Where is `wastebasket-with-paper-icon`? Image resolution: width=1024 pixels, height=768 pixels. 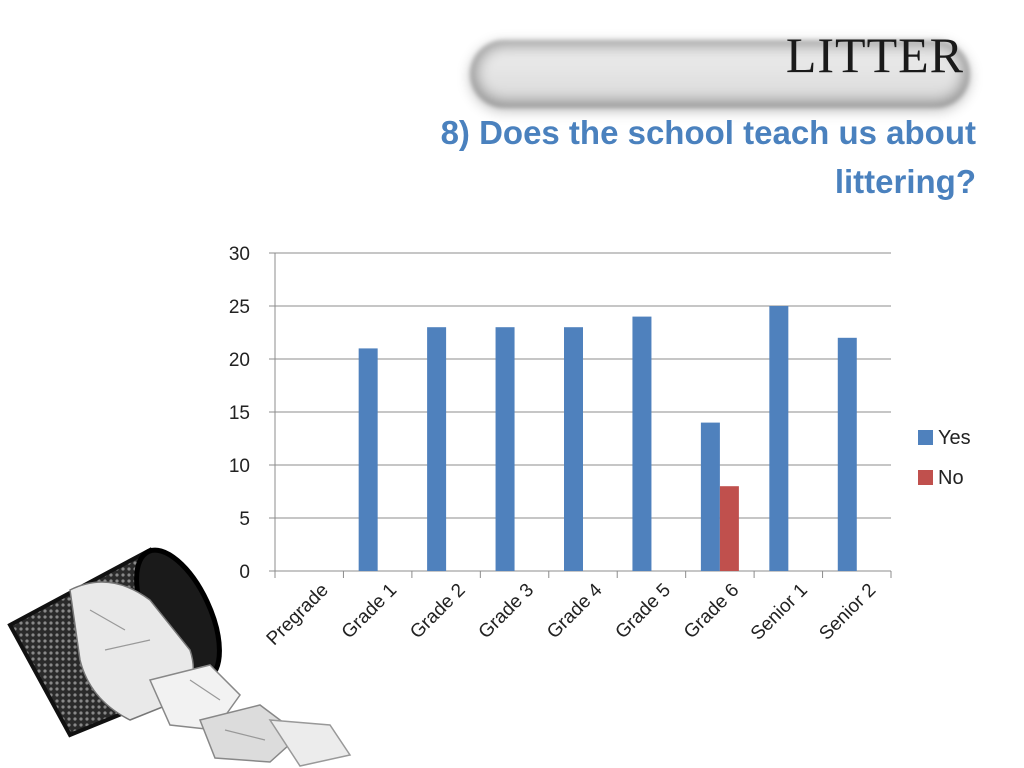
wastebasket-with-paper-icon is located at coordinates (179, 657).